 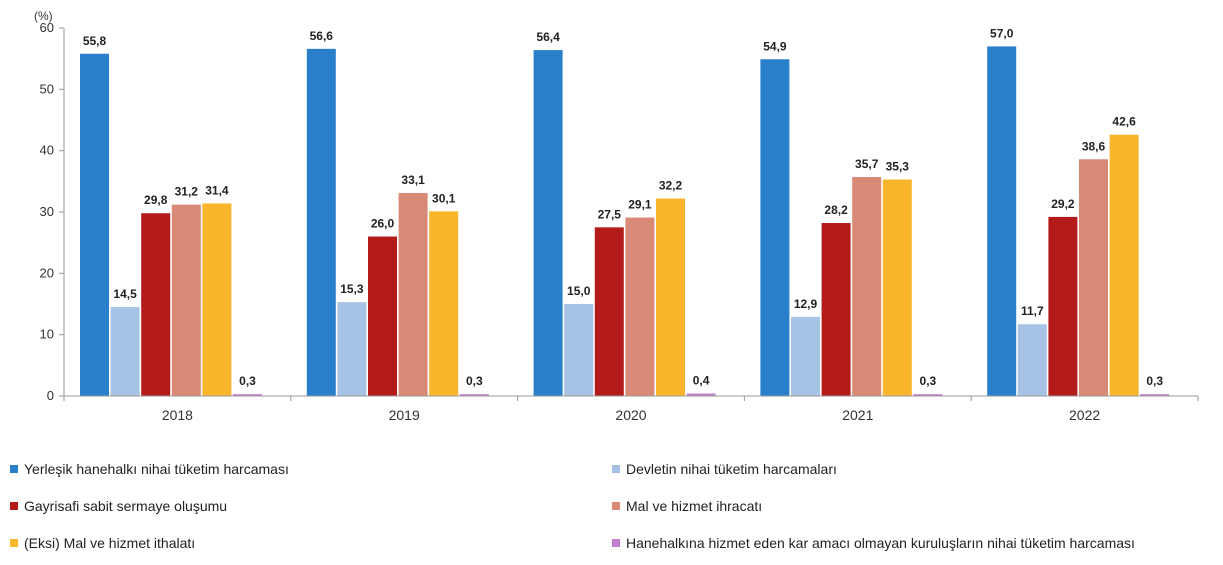 What do you see at coordinates (50, 395) in the screenshot?
I see `y-tick-label: 0` at bounding box center [50, 395].